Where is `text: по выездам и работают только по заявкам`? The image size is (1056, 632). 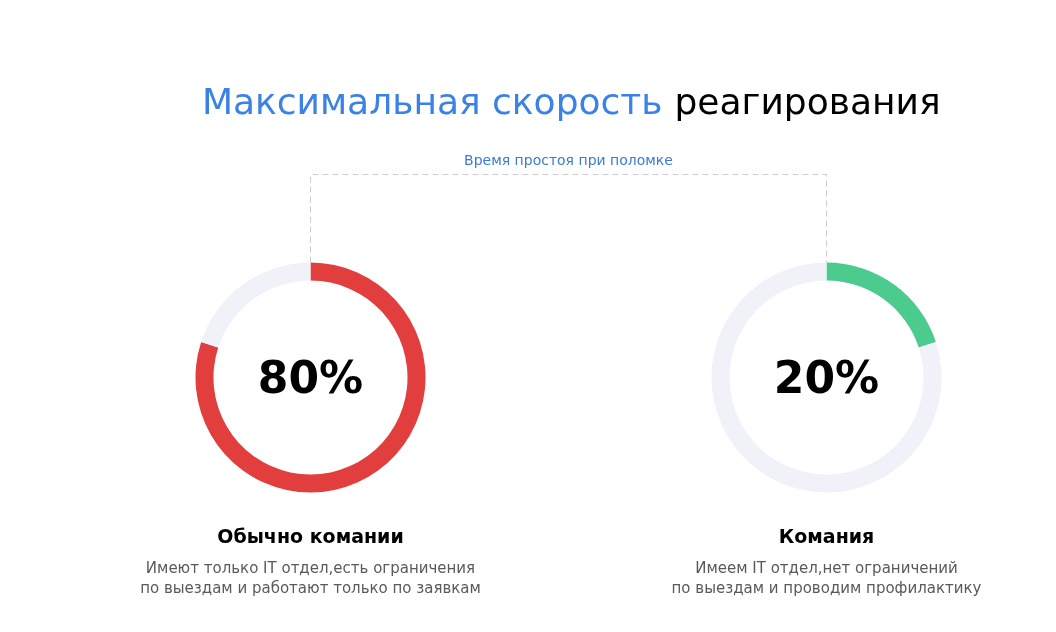
text: по выездам и работают только по заявкам is located at coordinates (310, 587).